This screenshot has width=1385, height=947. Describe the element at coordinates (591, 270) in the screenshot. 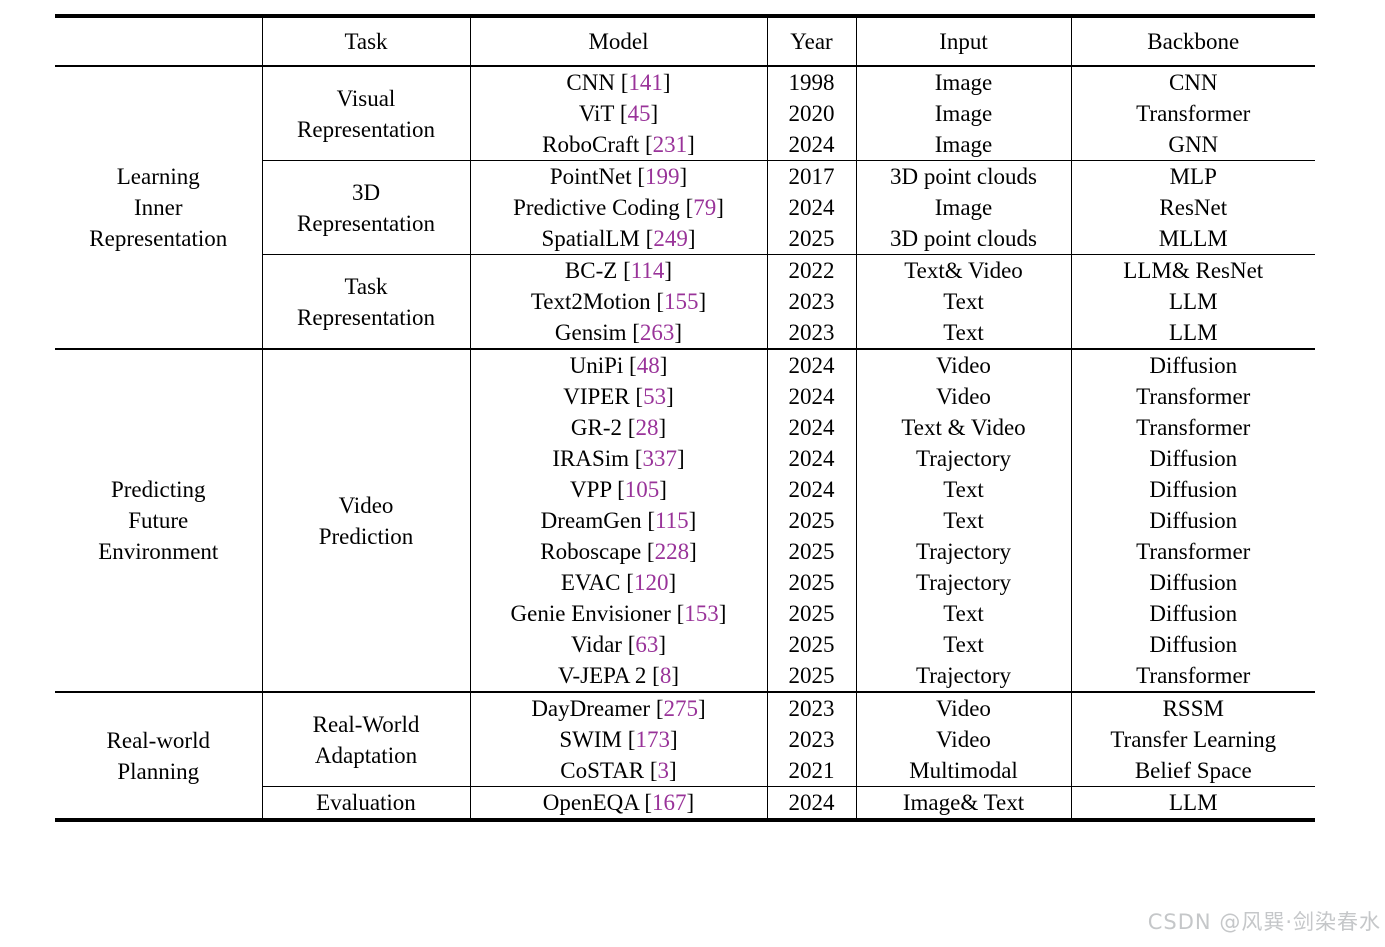

I see `model-name: BC-Z` at that location.